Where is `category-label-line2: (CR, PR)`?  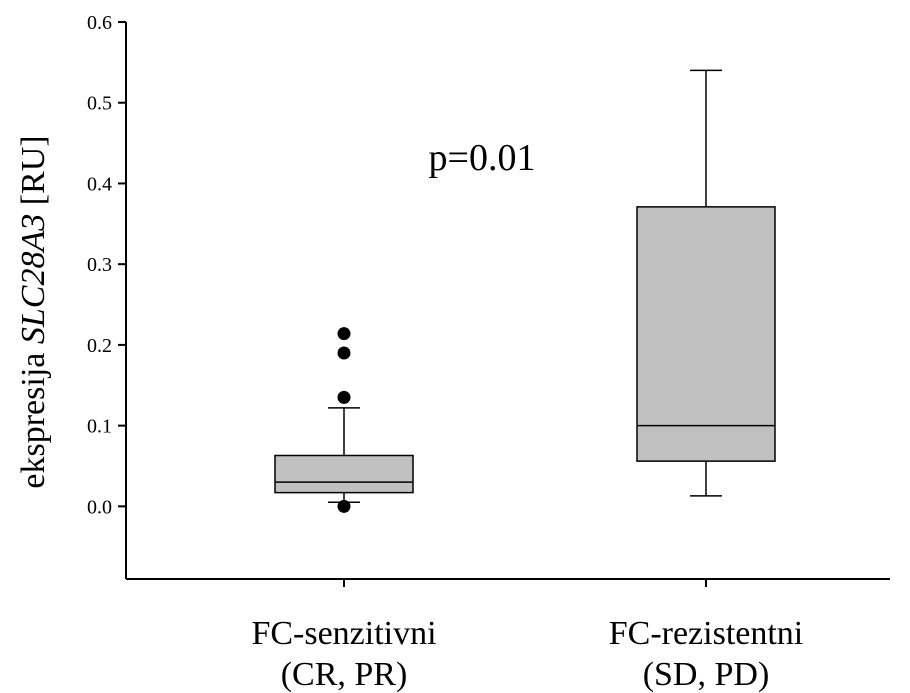
category-label-line2: (CR, PR) is located at coordinates (344, 674).